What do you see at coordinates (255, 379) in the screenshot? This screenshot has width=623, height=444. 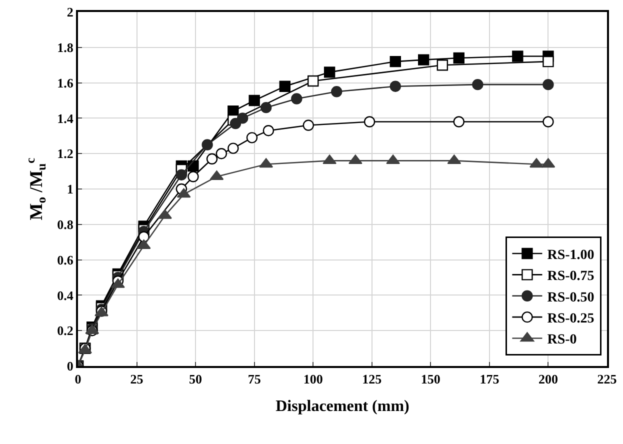 I see `x-tick-label: 75` at bounding box center [255, 379].